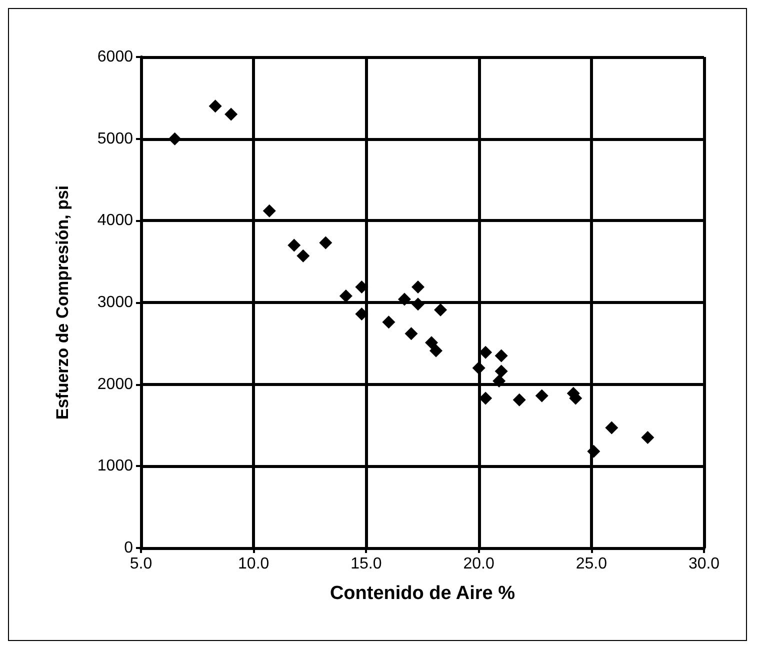 This screenshot has width=757, height=651. Describe the element at coordinates (115, 466) in the screenshot. I see `y-tick-label: 1000` at that location.